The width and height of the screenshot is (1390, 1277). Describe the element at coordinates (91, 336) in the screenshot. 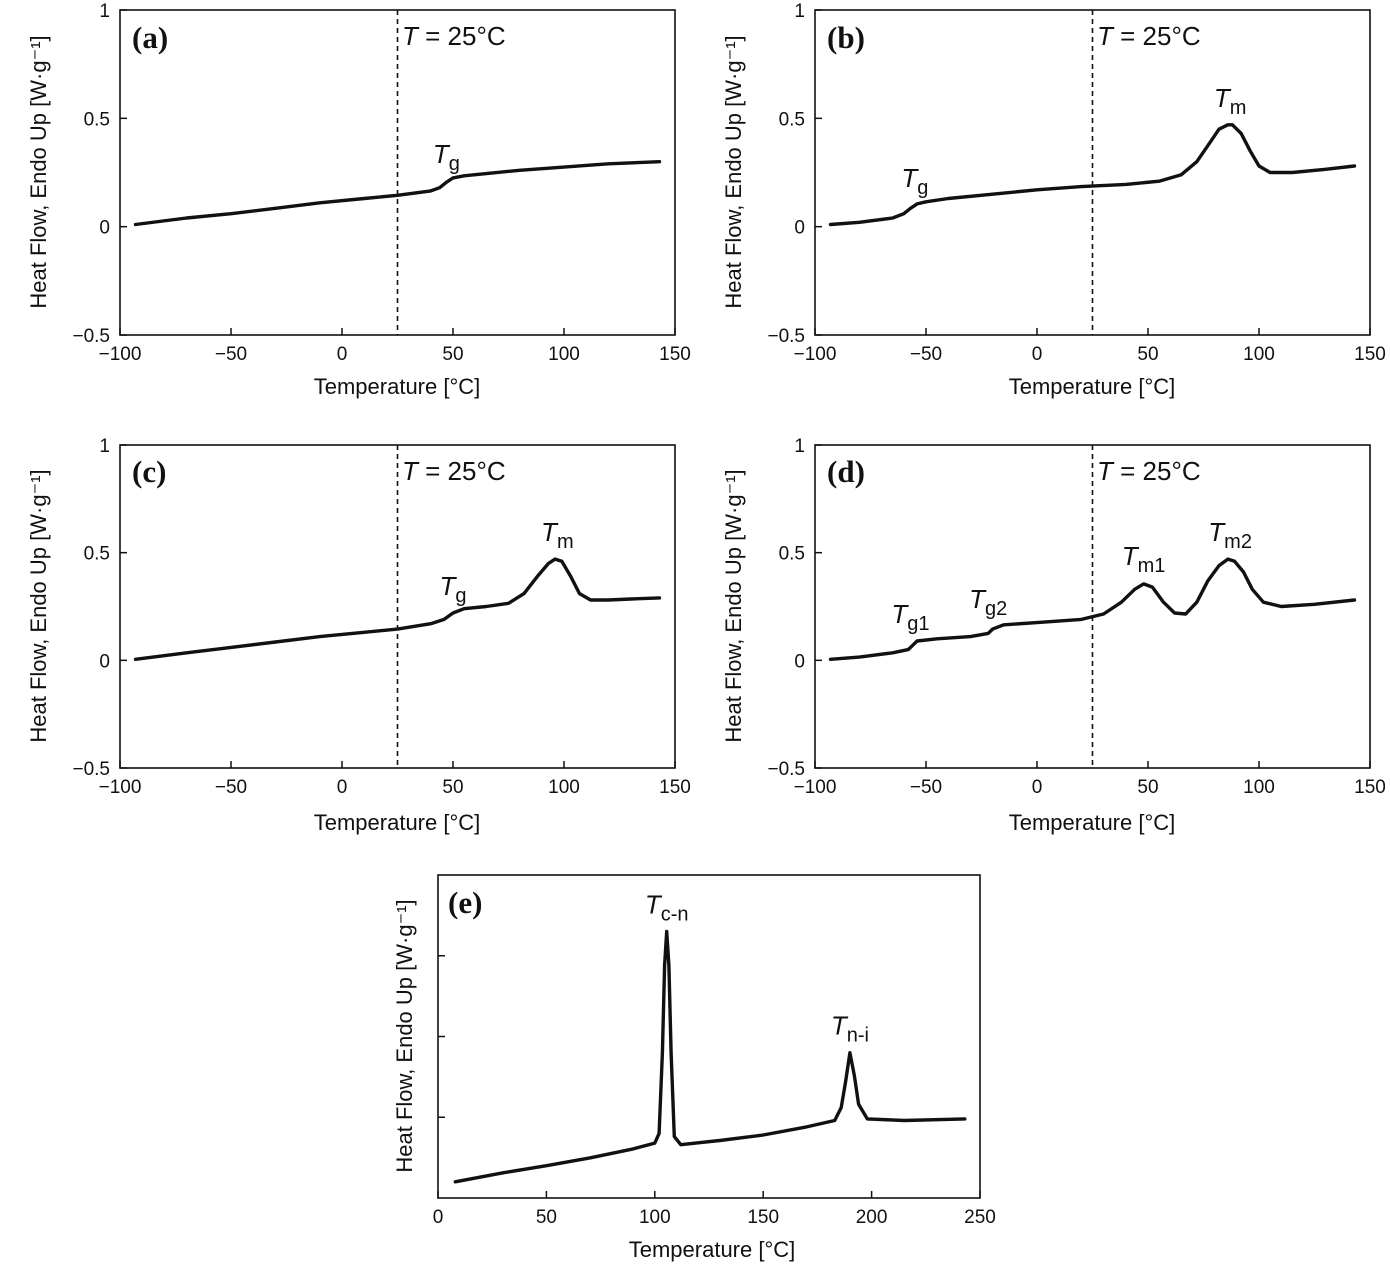

I see `panel-a-ytick-label: −0.5` at that location.